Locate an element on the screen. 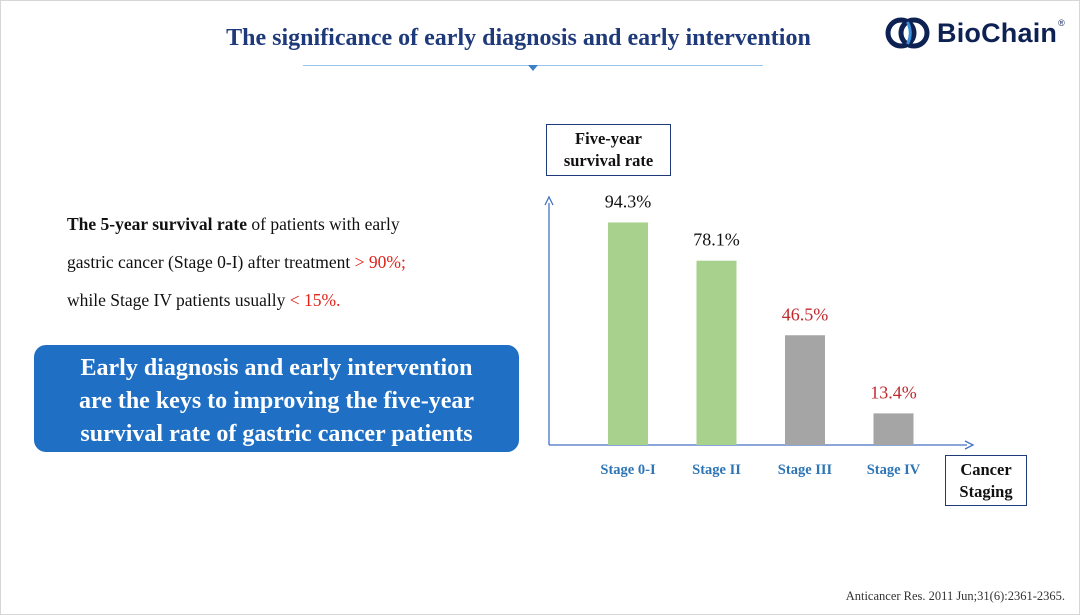 This screenshot has width=1080, height=615. x-axis-label-line-2: Staging is located at coordinates (986, 491).